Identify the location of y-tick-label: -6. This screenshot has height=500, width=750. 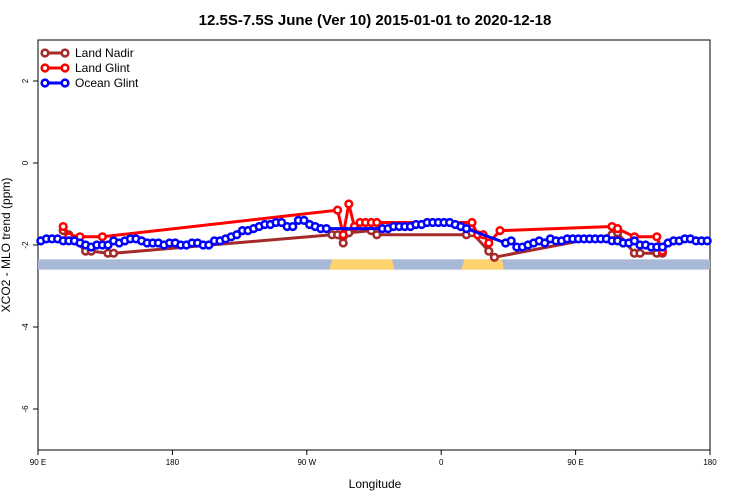
(25, 409).